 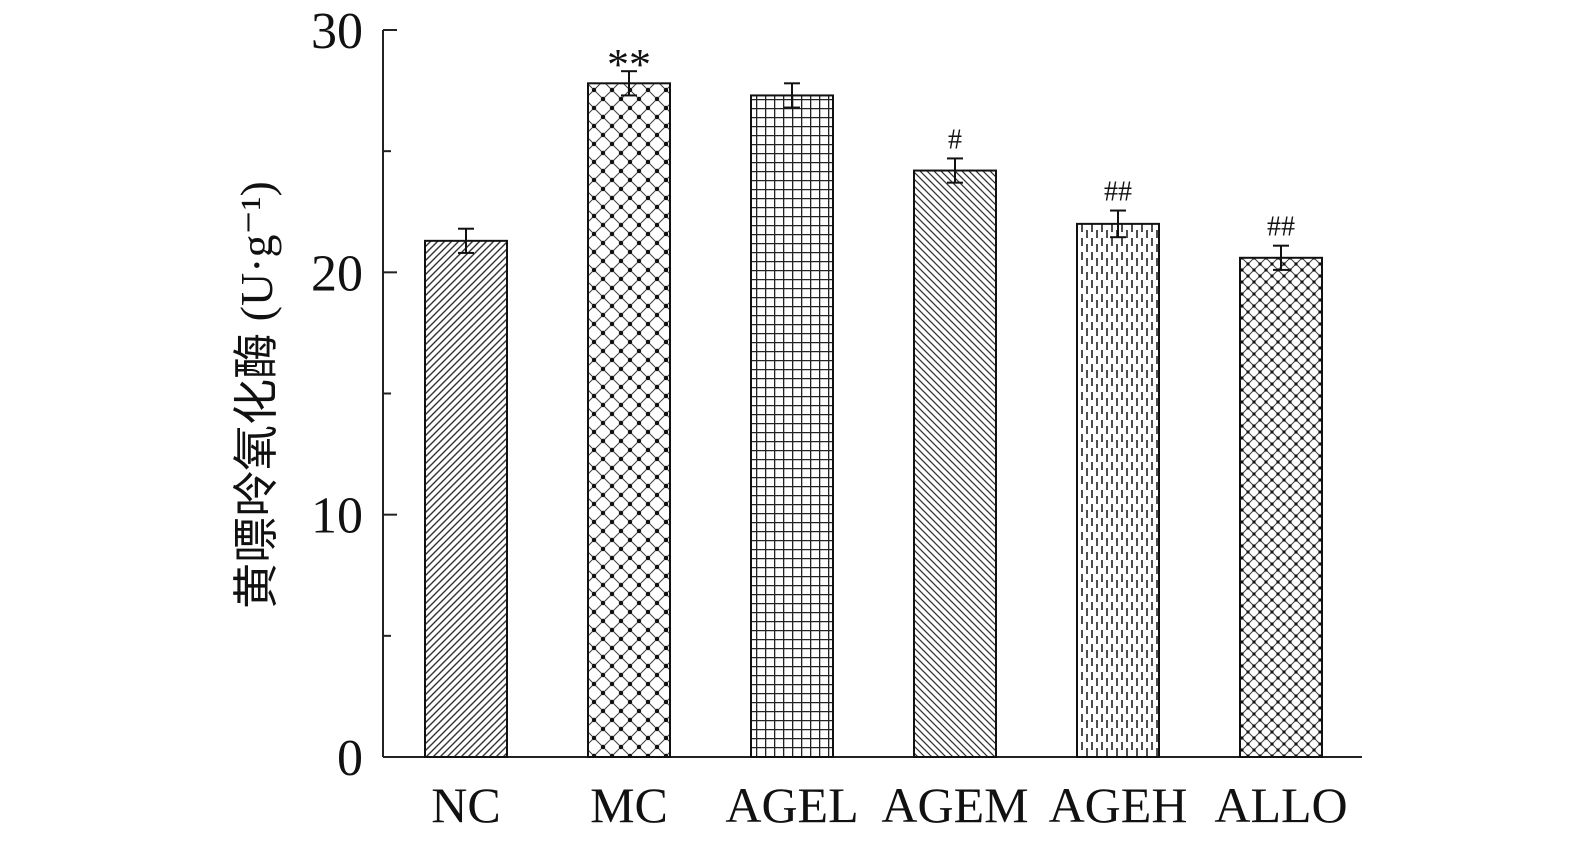 What do you see at coordinates (337, 31) in the screenshot?
I see `y-tick-label-30: 30` at bounding box center [337, 31].